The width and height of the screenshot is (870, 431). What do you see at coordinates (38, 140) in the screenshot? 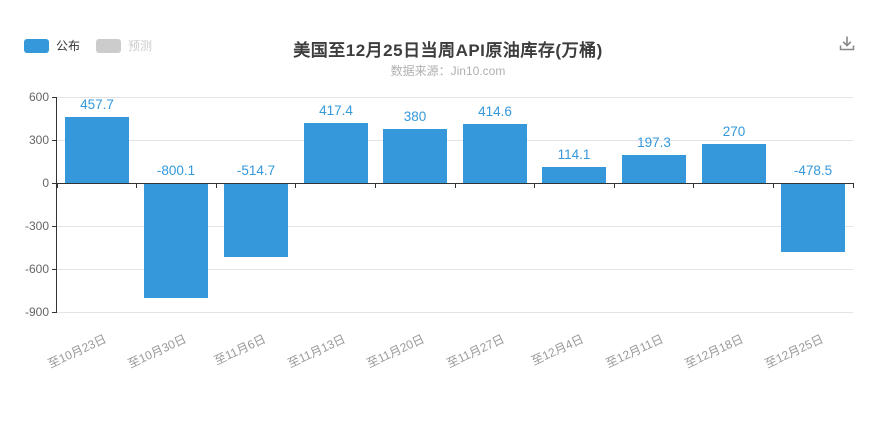
I see `y-axis-tick-label: 300` at bounding box center [38, 140].